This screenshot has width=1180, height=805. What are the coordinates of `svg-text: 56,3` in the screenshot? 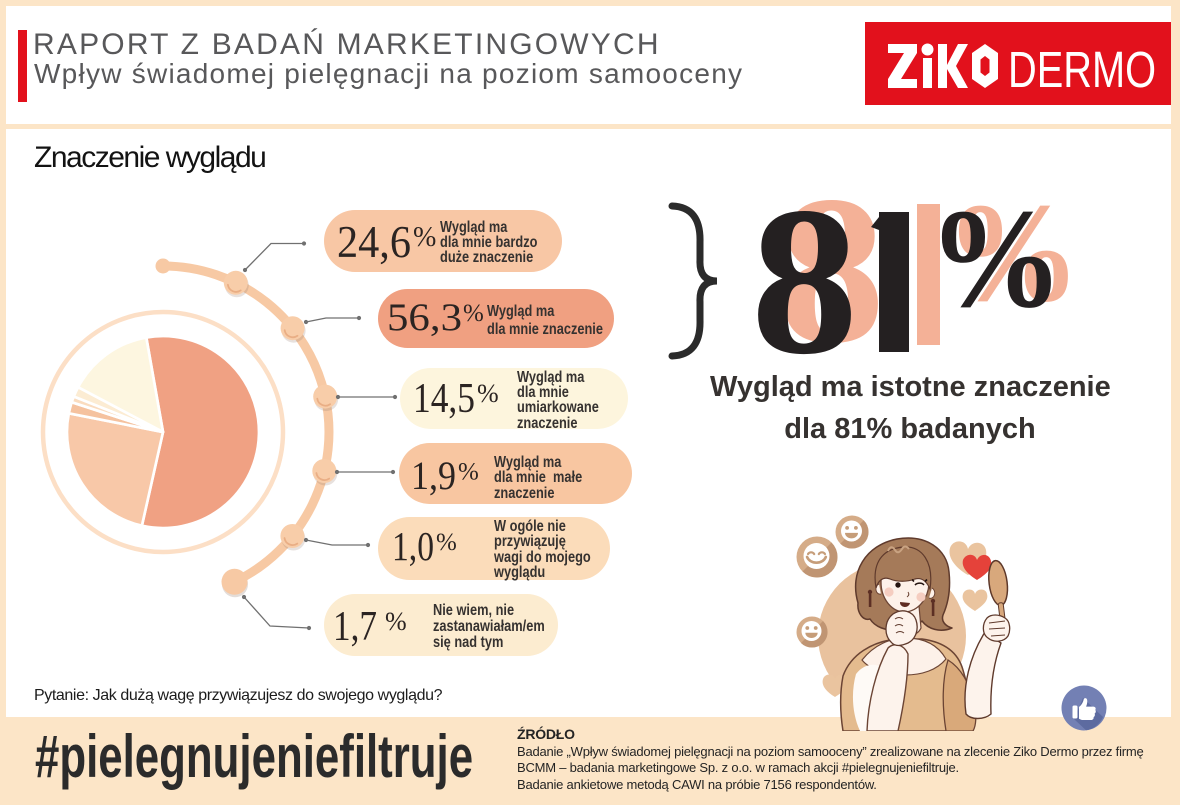 It's located at (424, 317).